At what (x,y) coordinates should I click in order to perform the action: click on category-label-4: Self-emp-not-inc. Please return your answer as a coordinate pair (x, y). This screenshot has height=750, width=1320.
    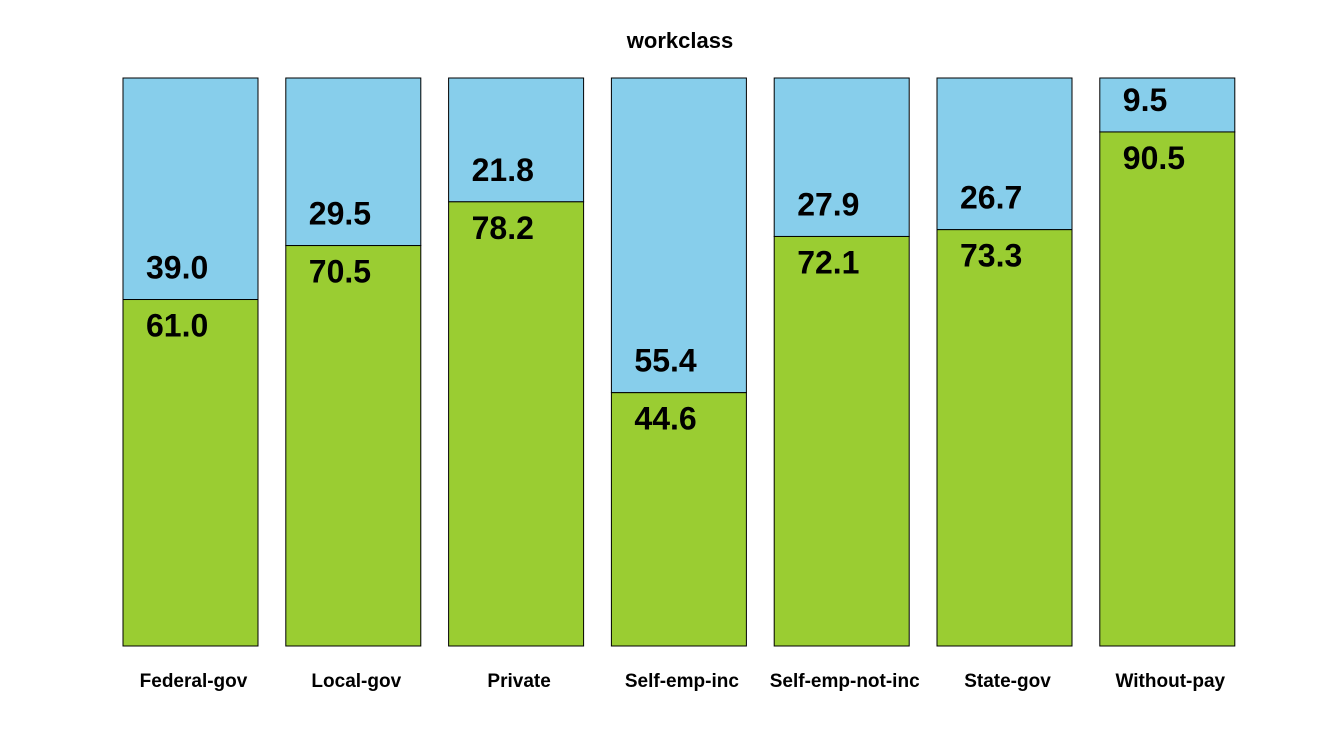
    Looking at the image, I should click on (845, 681).